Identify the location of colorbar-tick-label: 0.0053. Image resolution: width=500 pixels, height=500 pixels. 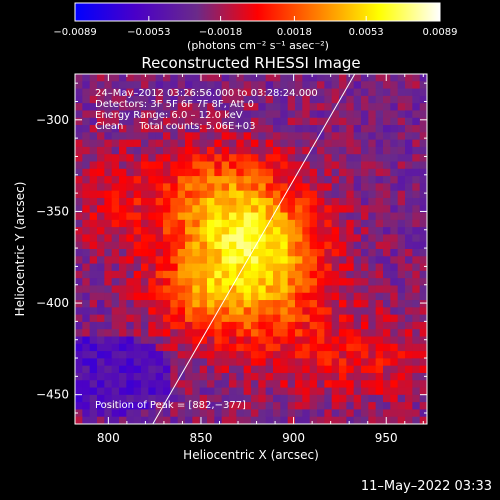
(366, 32).